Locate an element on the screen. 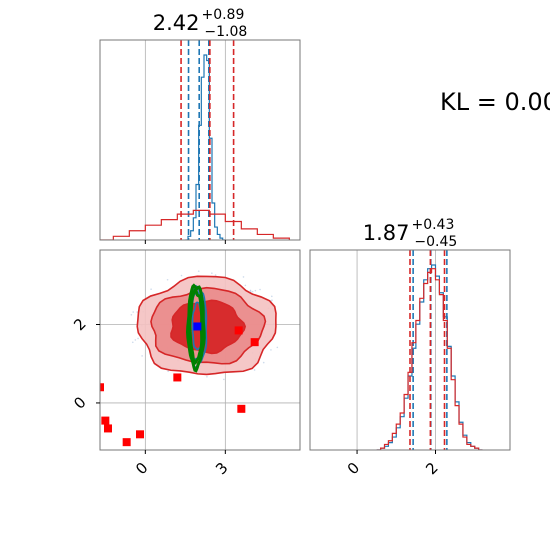 This screenshot has width=550, height=550. panel-top-left-frame is located at coordinates (200, 140).